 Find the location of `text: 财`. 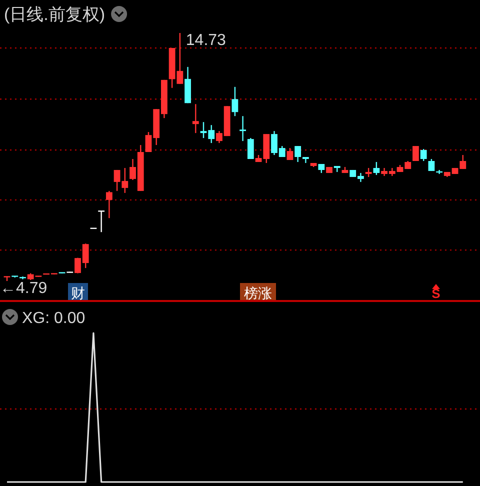

text: 财 is located at coordinates (78, 293).